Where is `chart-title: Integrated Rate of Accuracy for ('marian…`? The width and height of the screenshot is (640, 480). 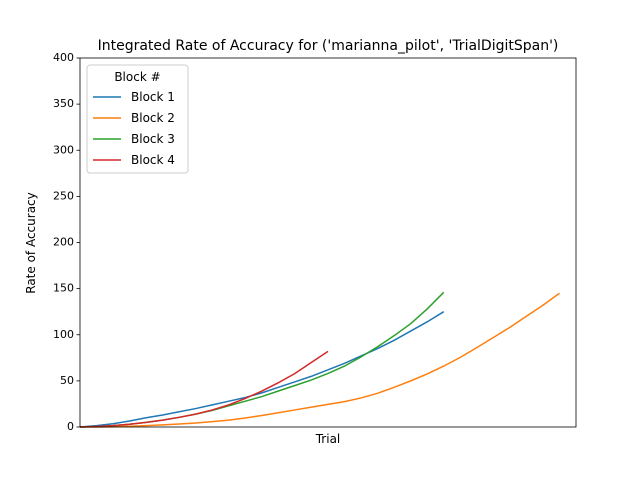
chart-title: Integrated Rate of Accuracy for ('marian… is located at coordinates (328, 46).